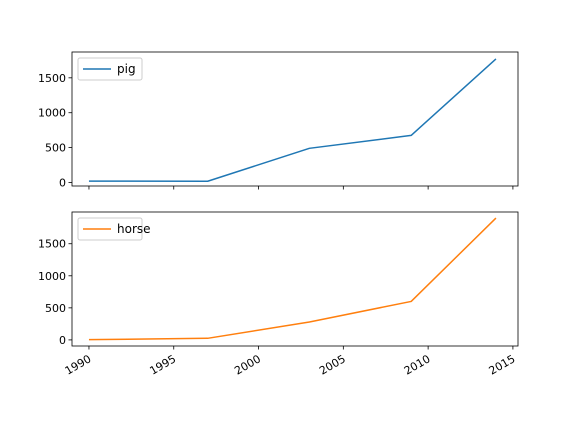 This screenshot has height=432, width=576. I want to click on x-tick-label: 2010, so click(417, 364).